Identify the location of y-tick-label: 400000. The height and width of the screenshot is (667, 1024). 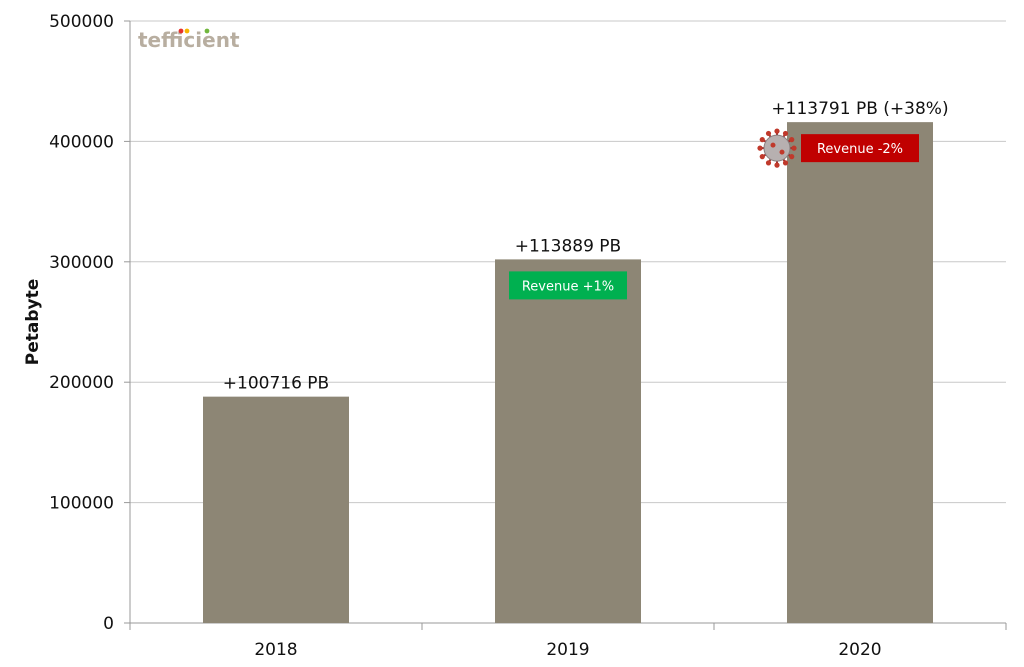
(81, 142).